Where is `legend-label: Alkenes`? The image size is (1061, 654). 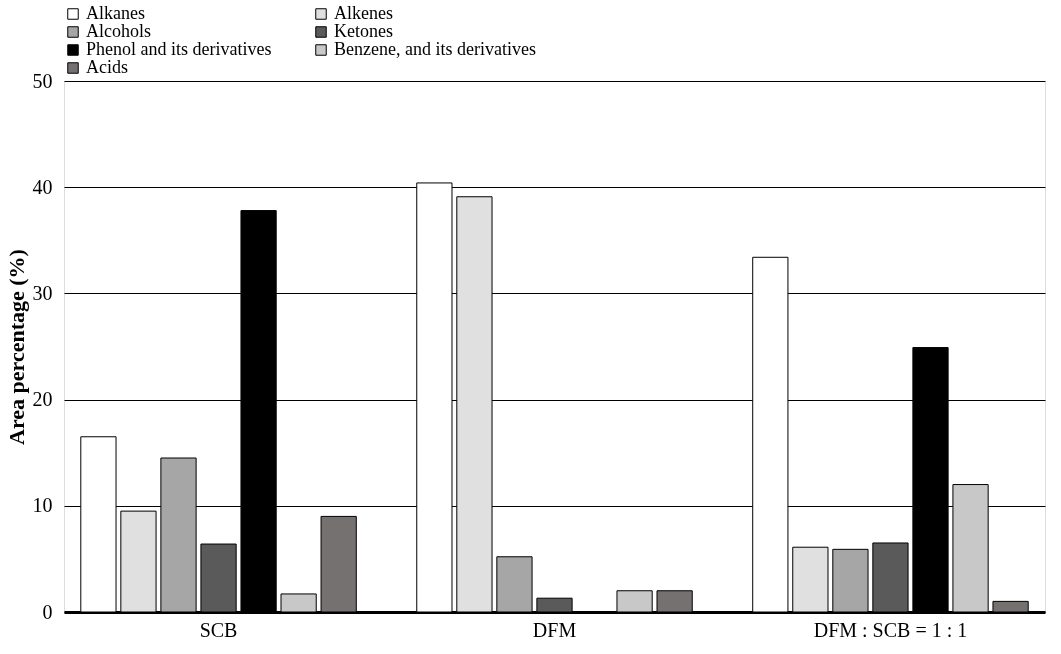
legend-label: Alkenes is located at coordinates (363, 13).